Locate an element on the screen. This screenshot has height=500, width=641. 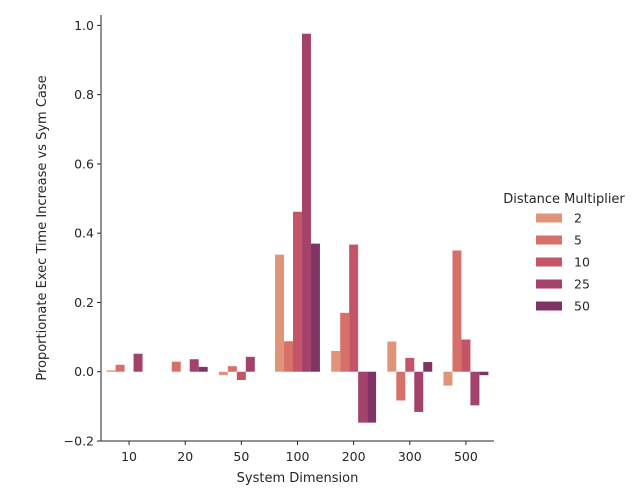
y-tick-label: 0.6 is located at coordinates (84, 163).